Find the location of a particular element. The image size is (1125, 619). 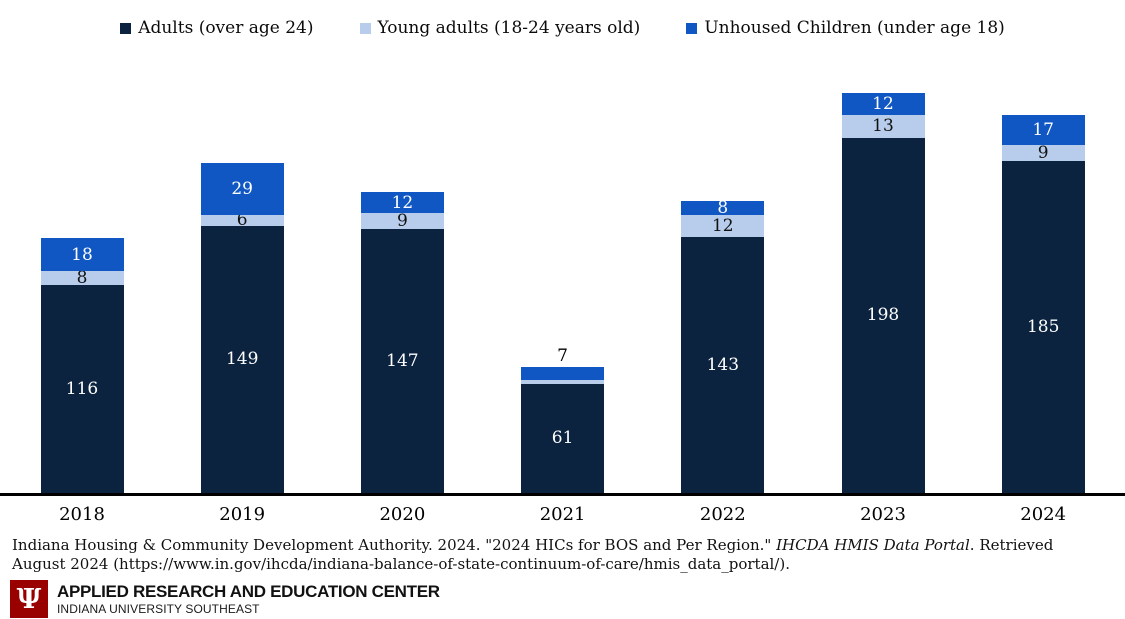

legend-item-1: Young adults (18-24 years old) is located at coordinates (500, 28).